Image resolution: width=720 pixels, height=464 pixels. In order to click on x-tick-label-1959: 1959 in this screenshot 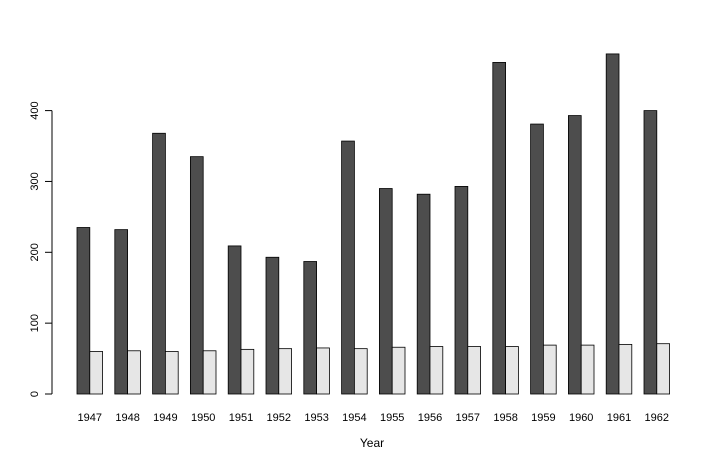, I will do `click(543, 418)`.